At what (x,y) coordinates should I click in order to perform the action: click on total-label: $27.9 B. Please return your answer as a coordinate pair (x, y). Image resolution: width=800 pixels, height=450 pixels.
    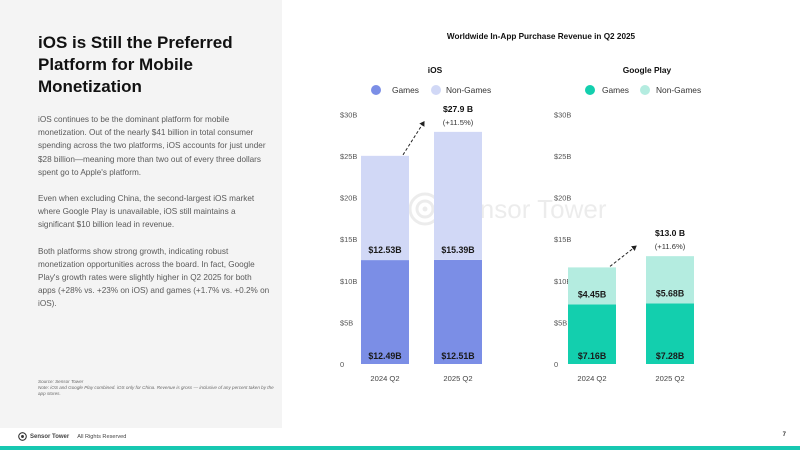
    Looking at the image, I should click on (458, 109).